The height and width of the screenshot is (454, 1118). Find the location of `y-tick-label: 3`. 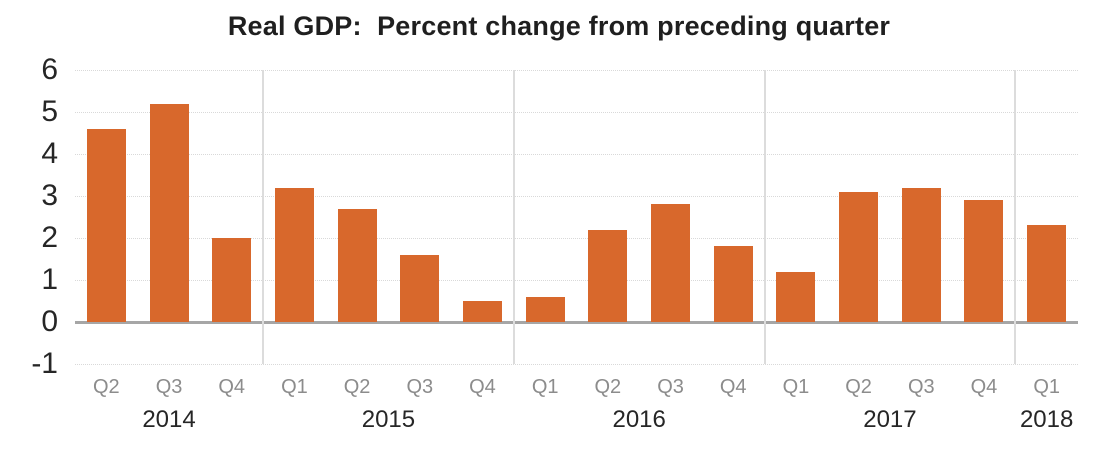

y-tick-label: 3 is located at coordinates (49, 195).